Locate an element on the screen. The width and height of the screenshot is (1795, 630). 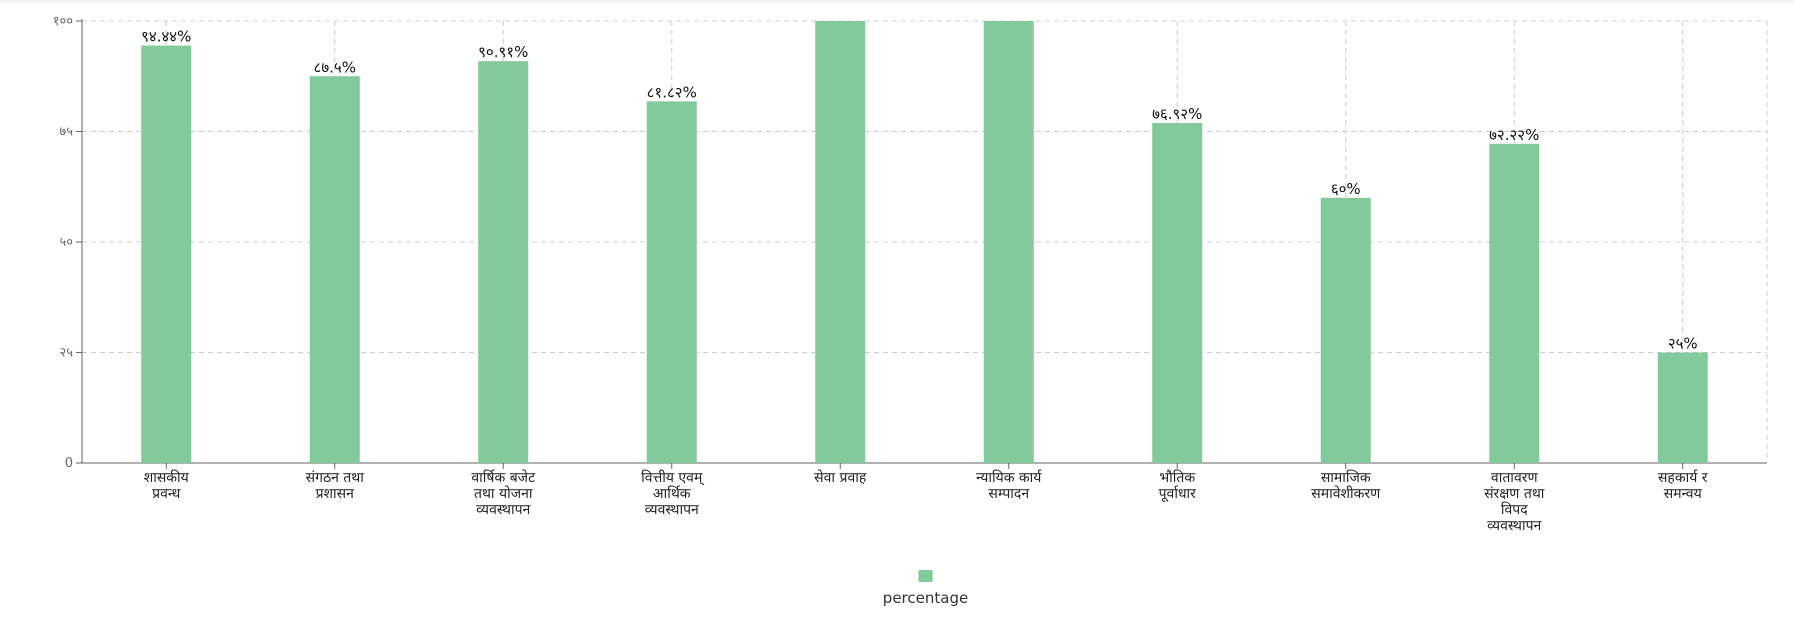
top-border is located at coordinates (897, 1).